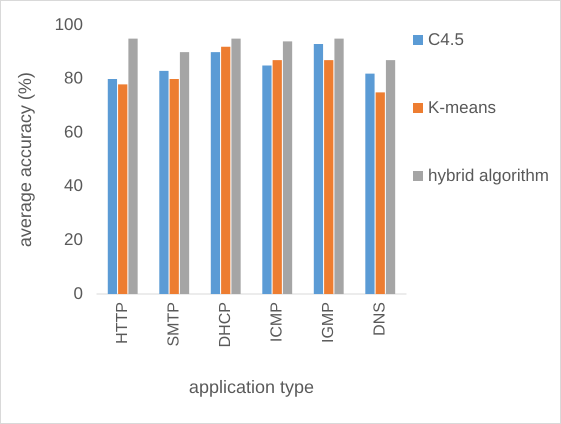 This screenshot has width=561, height=424. Describe the element at coordinates (380, 319) in the screenshot. I see `x-tick-label: DNS` at that location.